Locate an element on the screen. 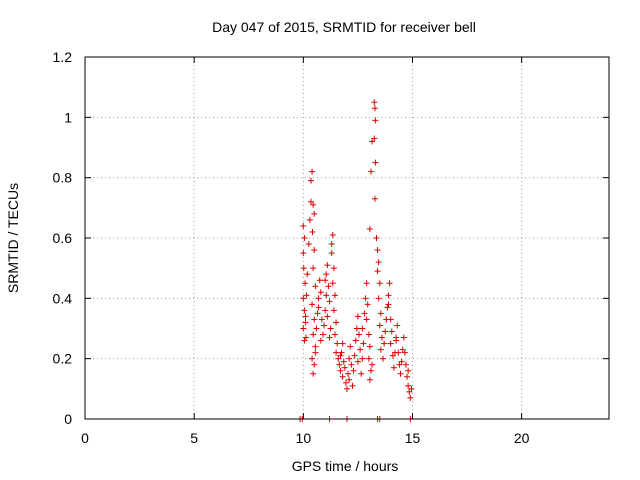  x-tick-label: 5 is located at coordinates (194, 438).